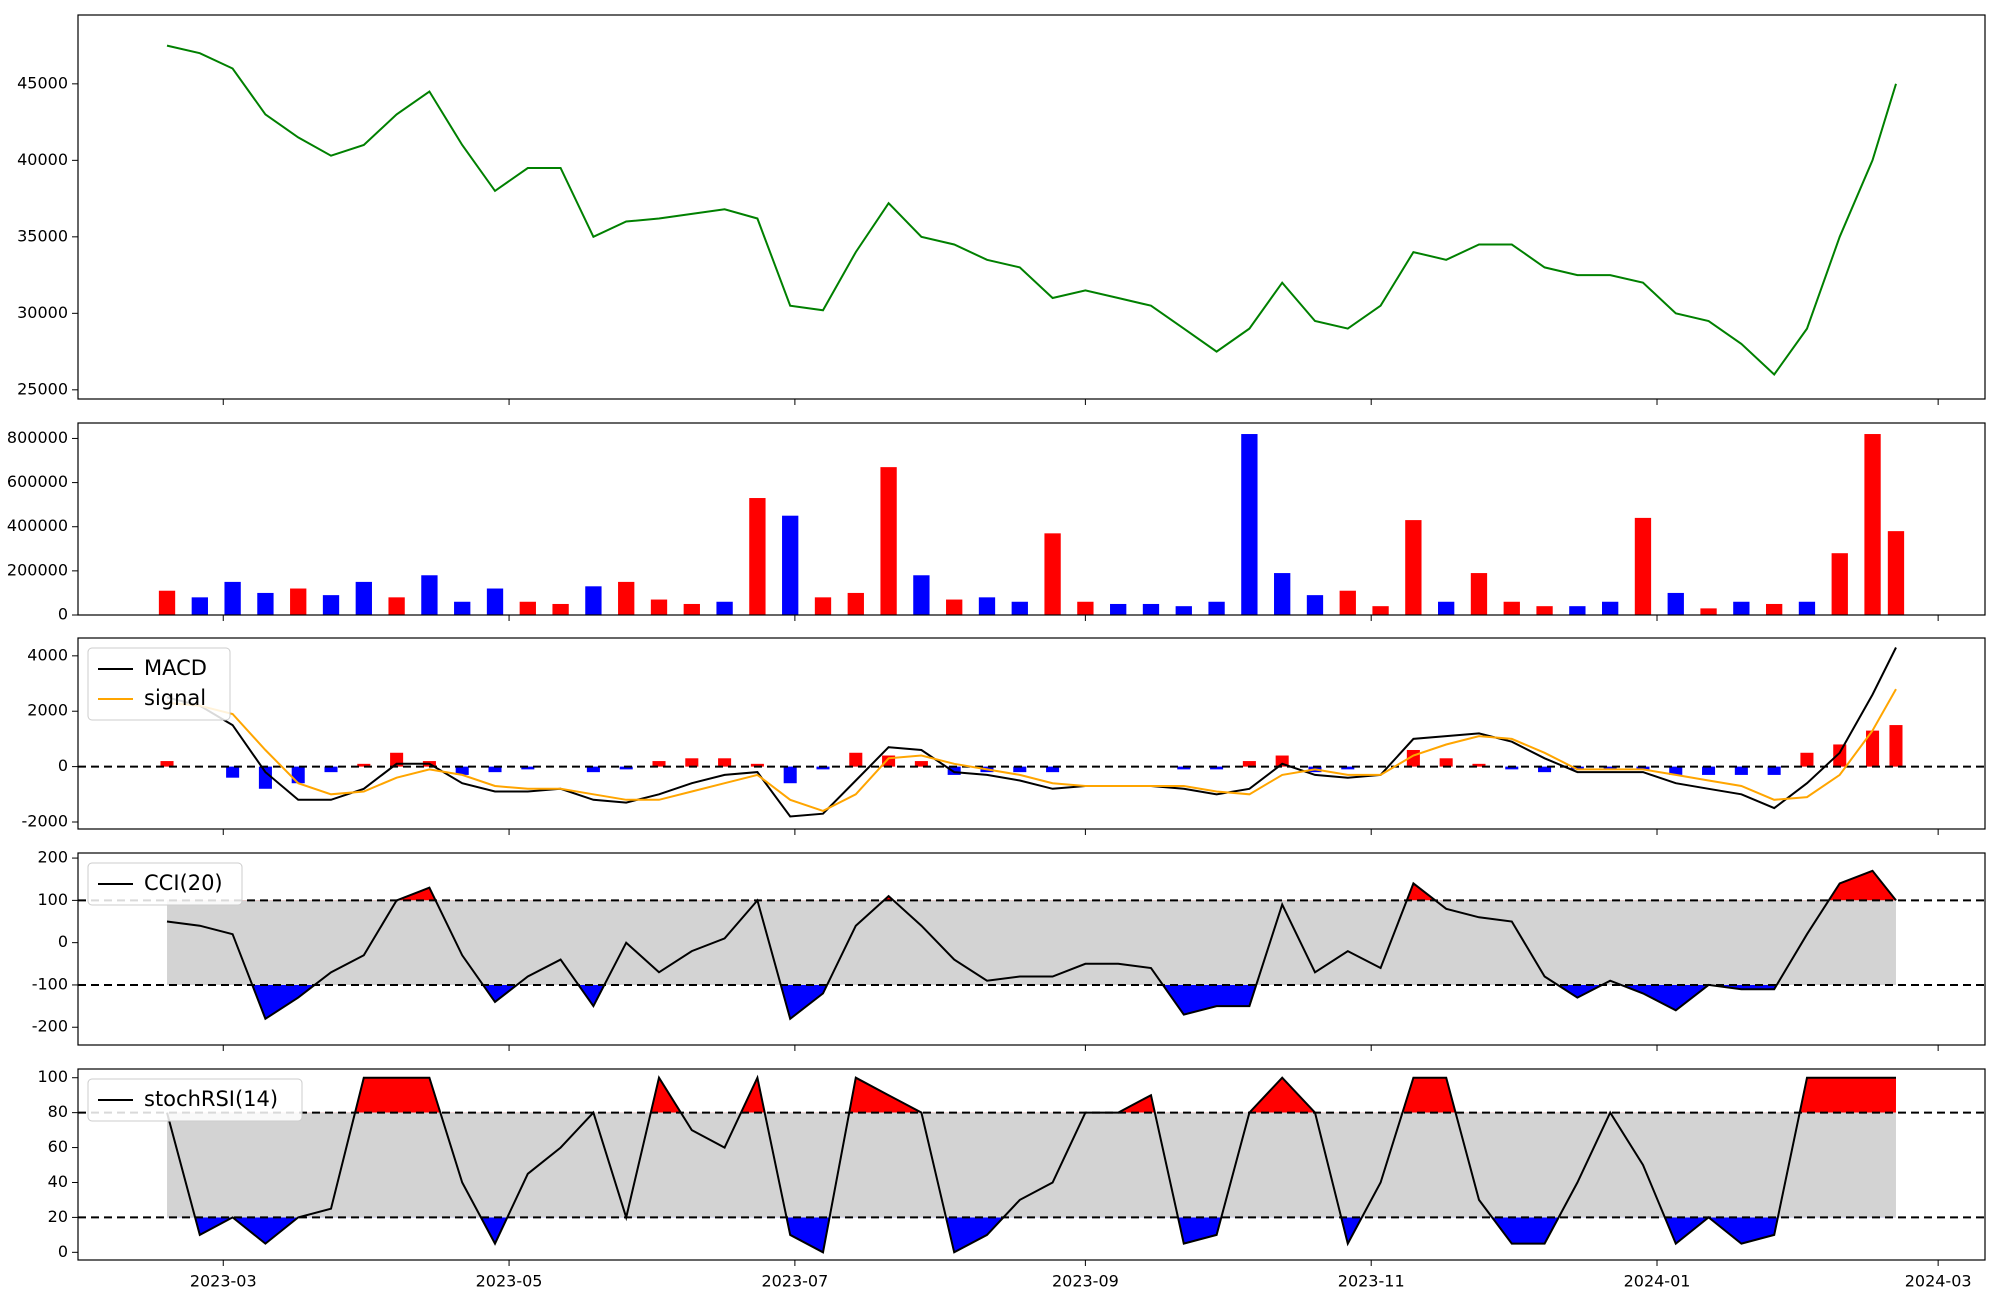  What do you see at coordinates (175, 698) in the screenshot?
I see `legend-label: signal` at bounding box center [175, 698].